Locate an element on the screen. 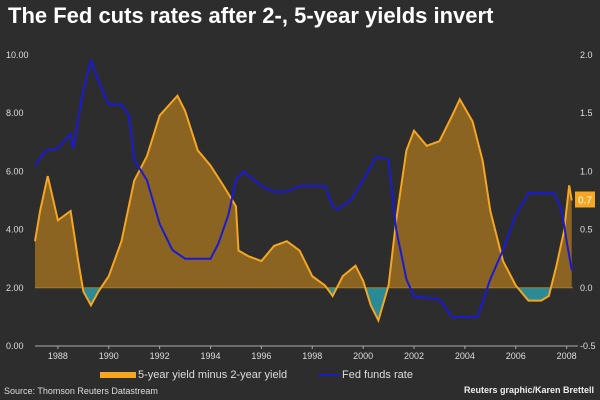 This screenshot has width=600, height=400. right-tick-label: 1.5 is located at coordinates (586, 113).